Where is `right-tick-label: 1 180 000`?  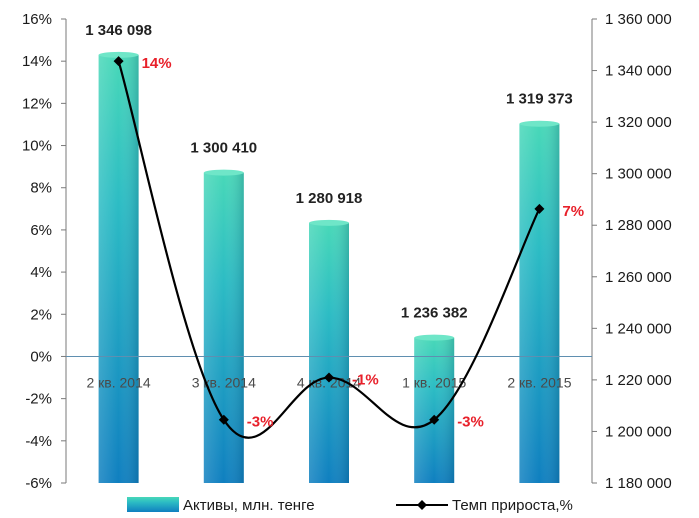
right-tick-label: 1 180 000 is located at coordinates (638, 483).